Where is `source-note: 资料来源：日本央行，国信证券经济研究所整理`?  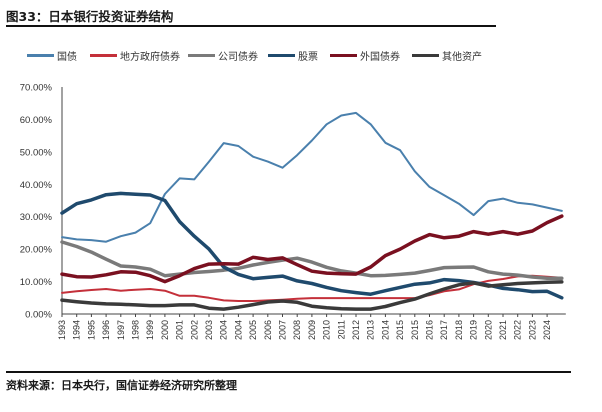
source-note: 资料来源：日本央行，国信证券经济研究所整理 is located at coordinates (121, 385).